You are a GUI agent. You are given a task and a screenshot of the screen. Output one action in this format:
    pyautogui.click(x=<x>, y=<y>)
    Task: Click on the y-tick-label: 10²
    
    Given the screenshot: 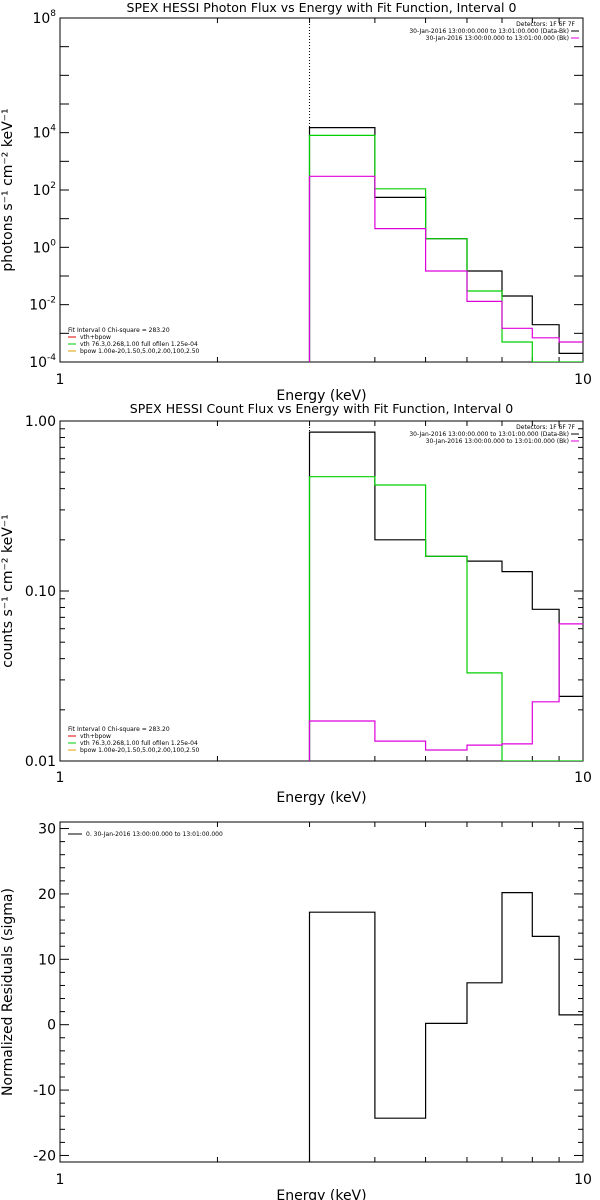 What is the action you would take?
    pyautogui.click(x=44, y=190)
    